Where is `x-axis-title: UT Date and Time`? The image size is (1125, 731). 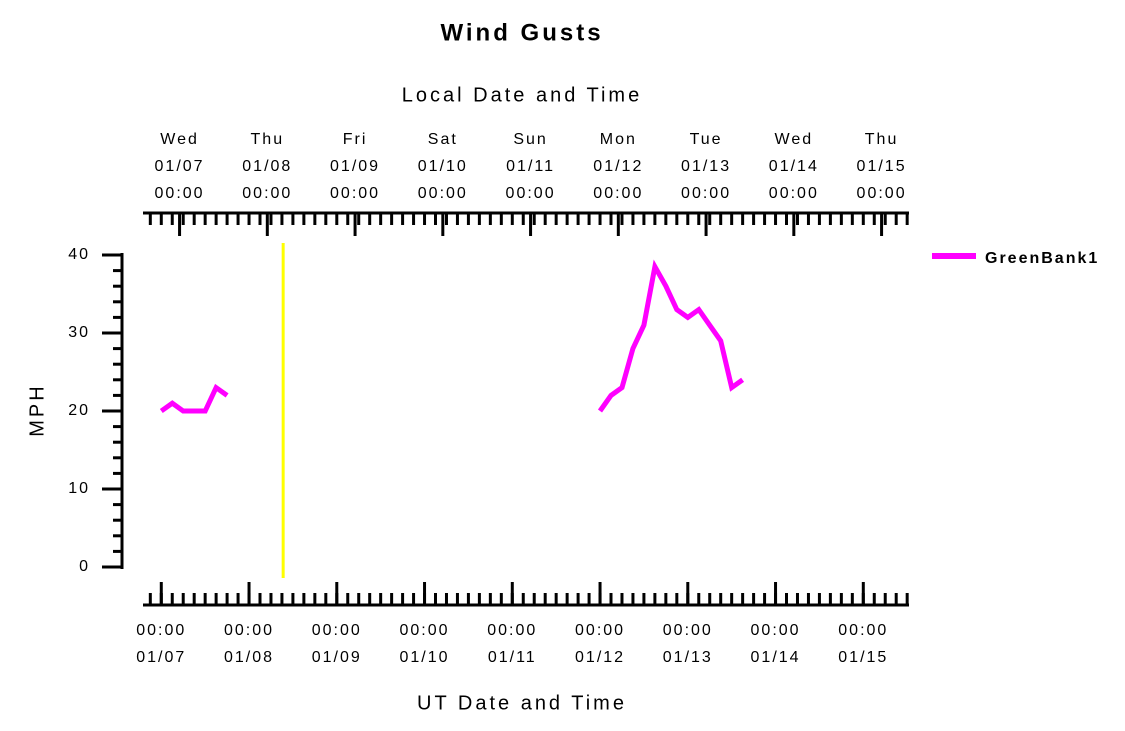 x-axis-title: UT Date and Time is located at coordinates (522, 703).